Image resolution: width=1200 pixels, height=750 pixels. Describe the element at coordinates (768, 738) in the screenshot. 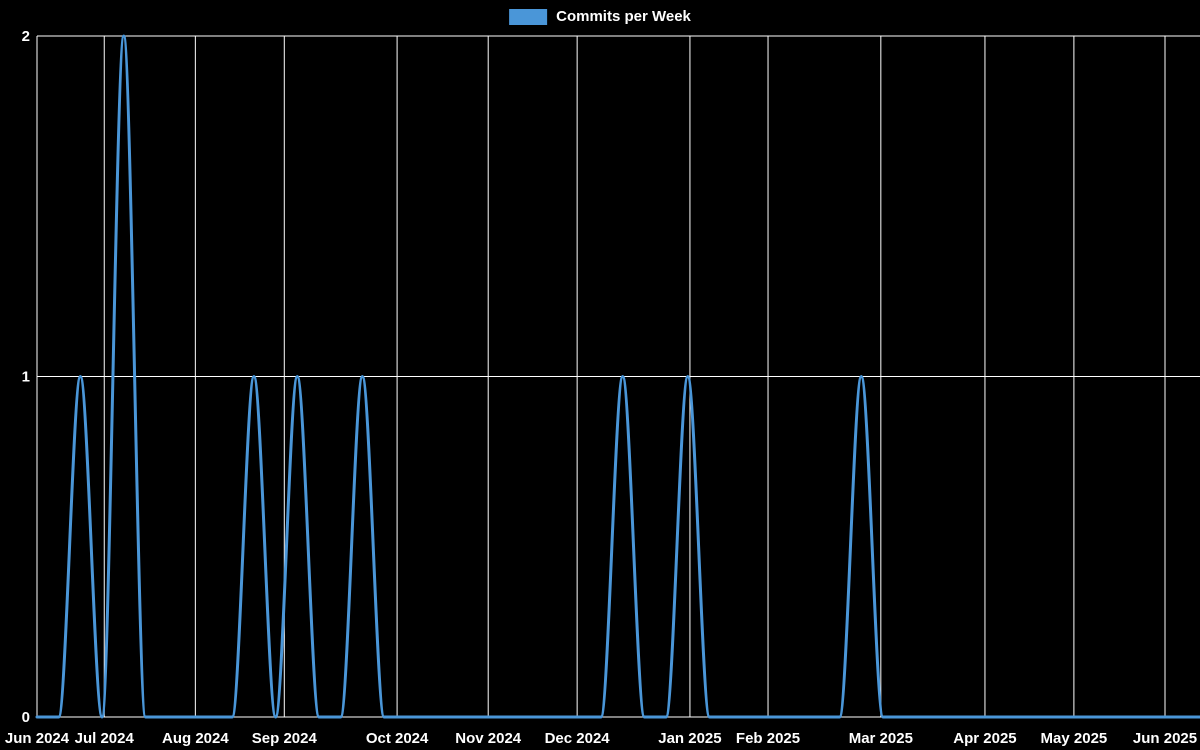

I see `x-tick-label: Feb 2025` at that location.